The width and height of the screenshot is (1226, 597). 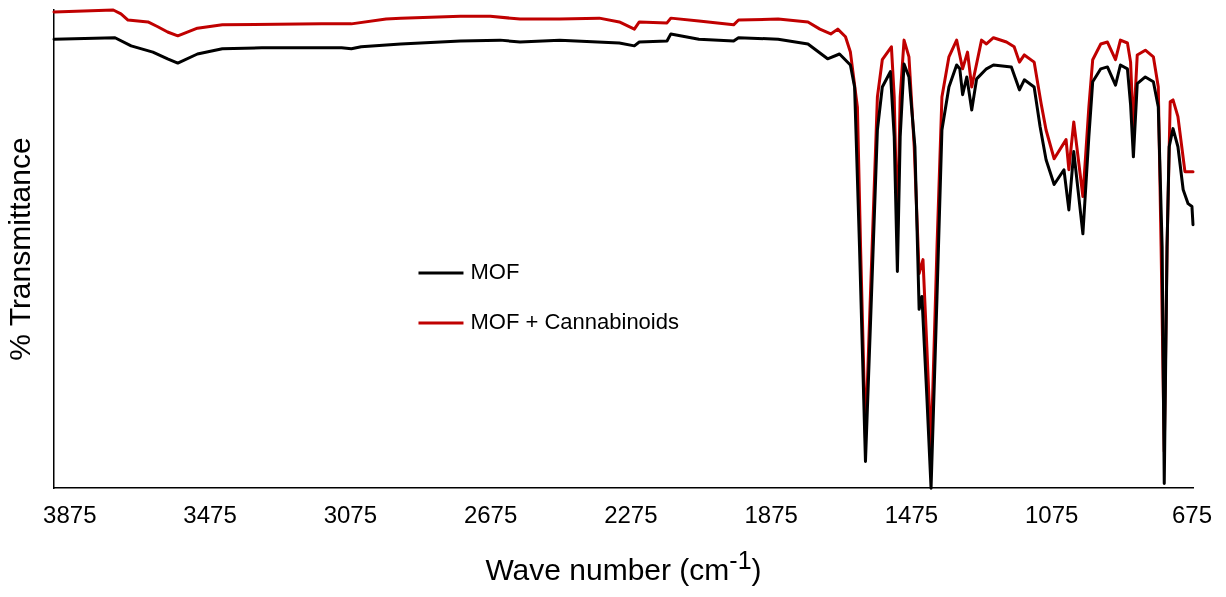 What do you see at coordinates (350, 515) in the screenshot?
I see `x-tick-label: 3075` at bounding box center [350, 515].